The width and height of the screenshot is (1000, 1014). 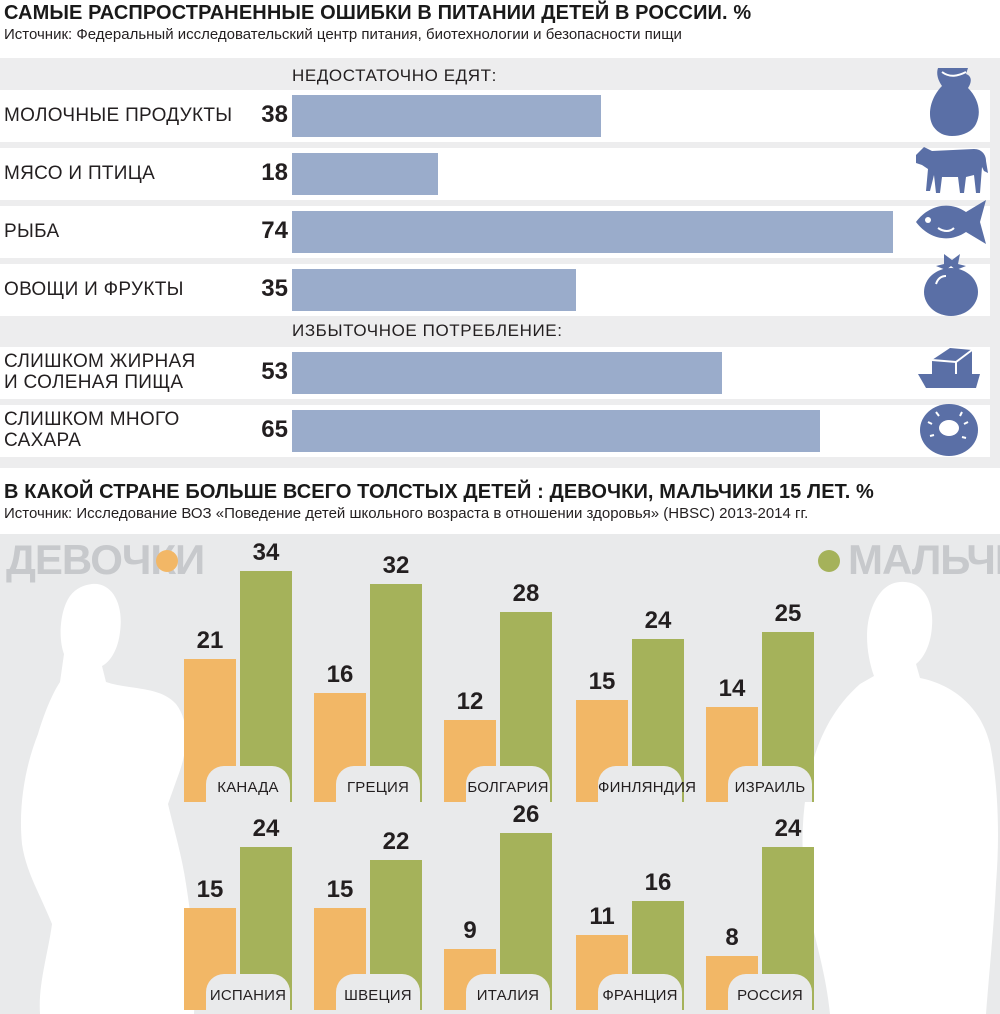 I want to click on row-label: МЯСО И ПТИЦА, so click(x=80, y=173).